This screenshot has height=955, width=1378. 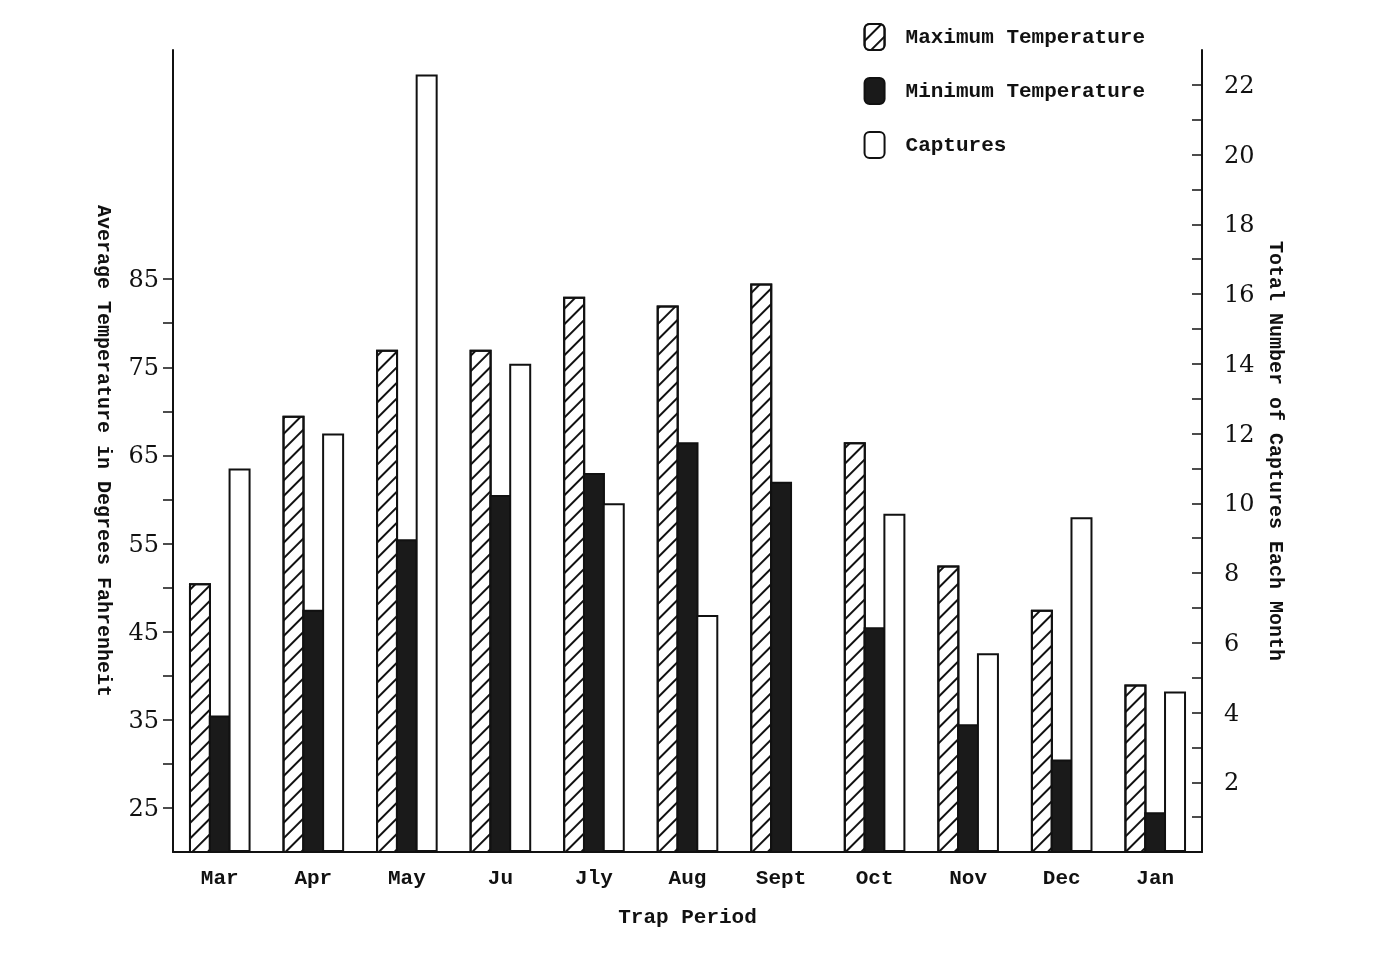 I want to click on x-tick-label: Oct, so click(x=874, y=878).